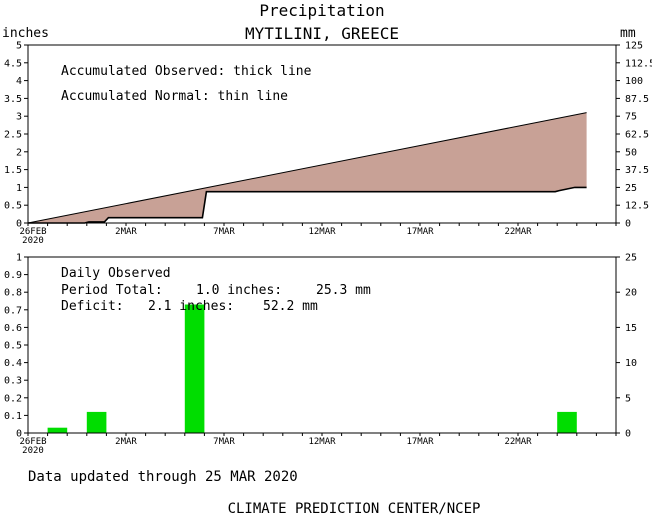 The height and width of the screenshot is (518, 652). Describe the element at coordinates (628, 398) in the screenshot. I see `bottom-y2tick-label: 5` at that location.